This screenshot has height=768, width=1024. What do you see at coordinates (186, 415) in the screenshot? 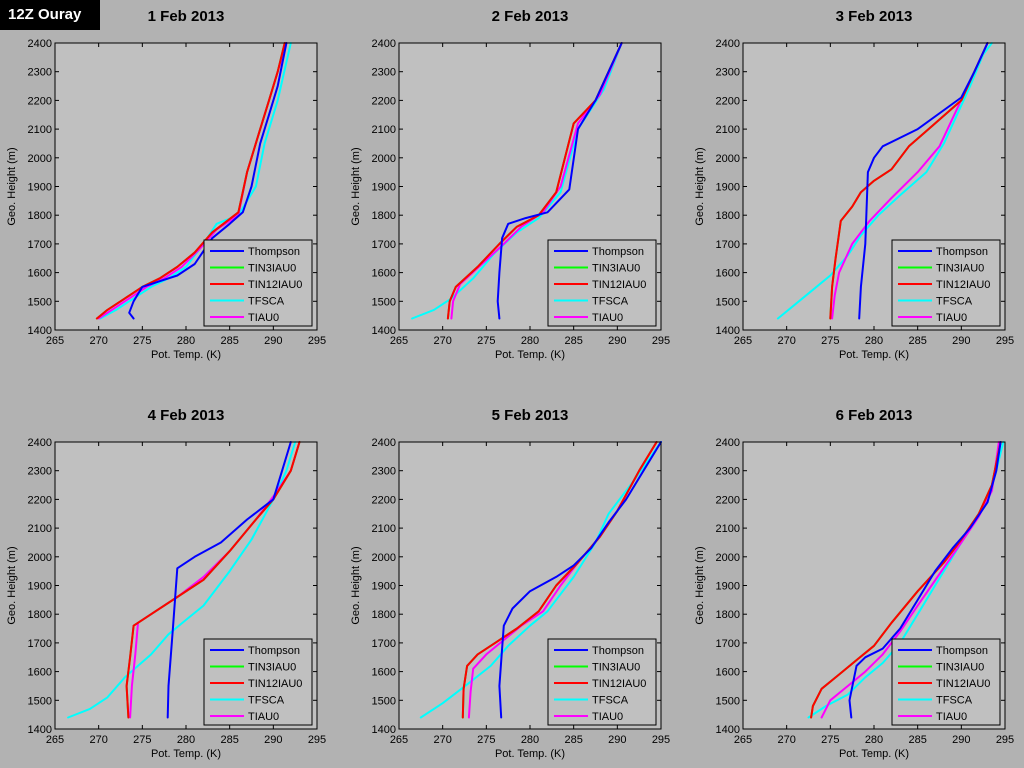
I see `chart-title: 4 Feb 2013` at bounding box center [186, 415].